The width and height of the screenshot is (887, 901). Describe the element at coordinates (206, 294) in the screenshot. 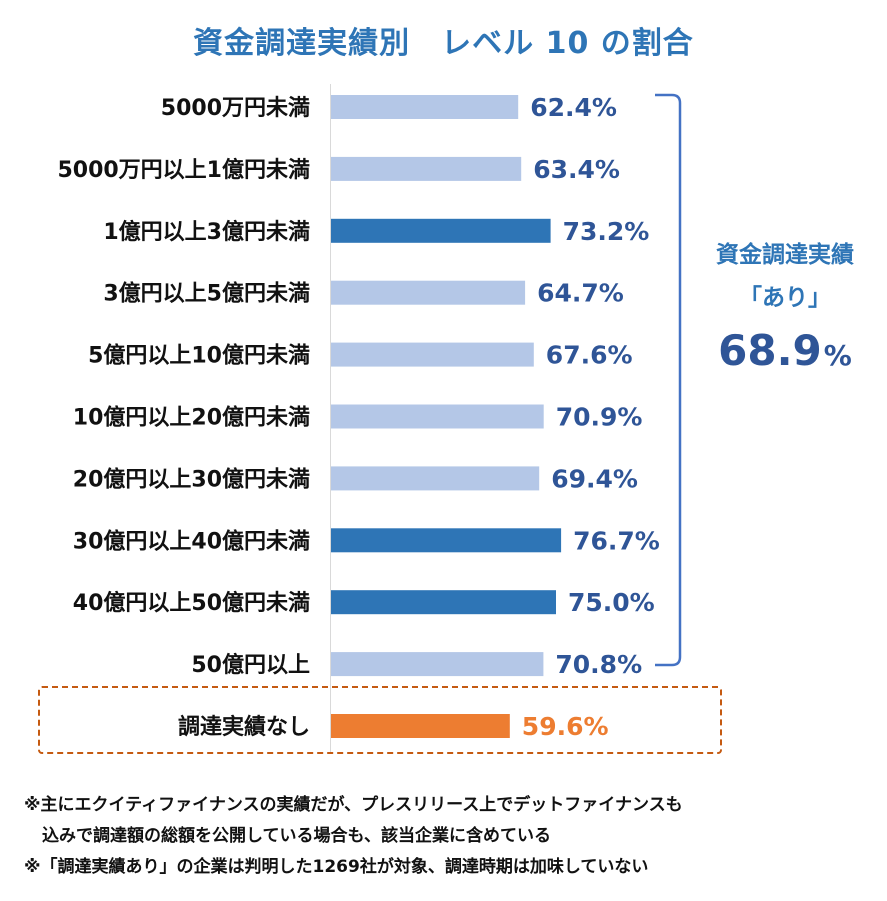

I see `category-label: 3億円以上5億円未満` at that location.